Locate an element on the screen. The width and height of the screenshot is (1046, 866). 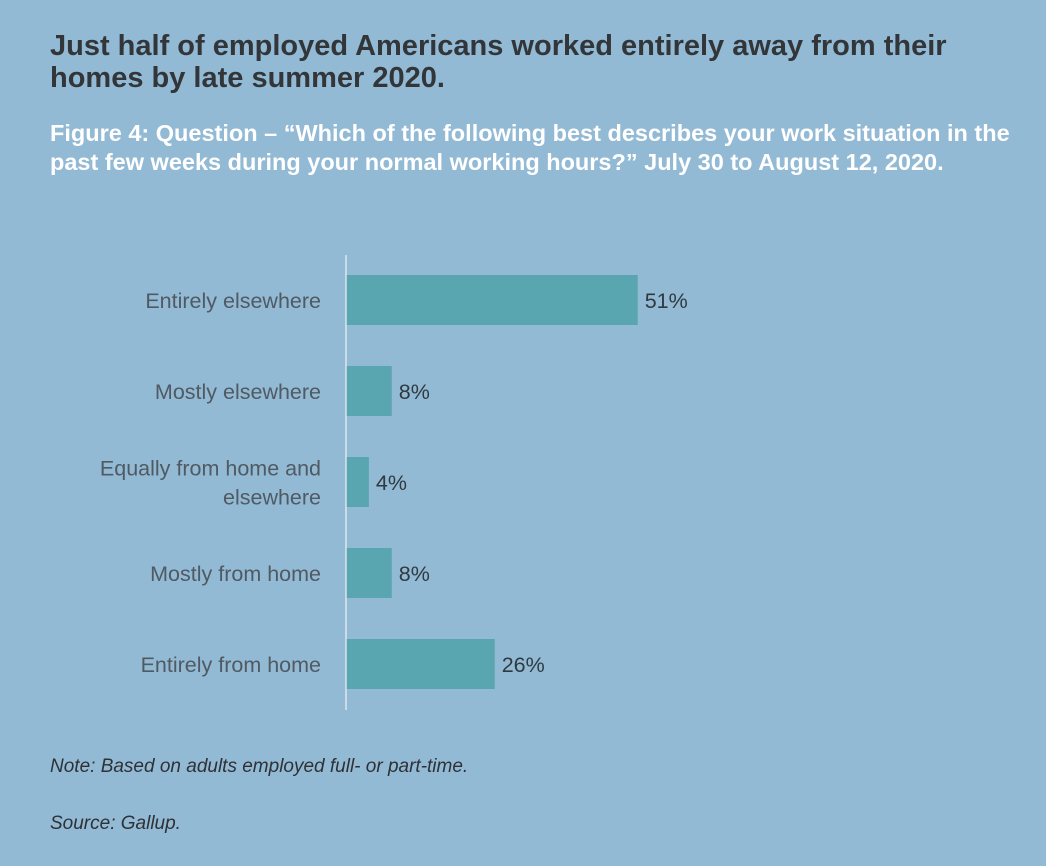
value-label: 26% is located at coordinates (523, 665).